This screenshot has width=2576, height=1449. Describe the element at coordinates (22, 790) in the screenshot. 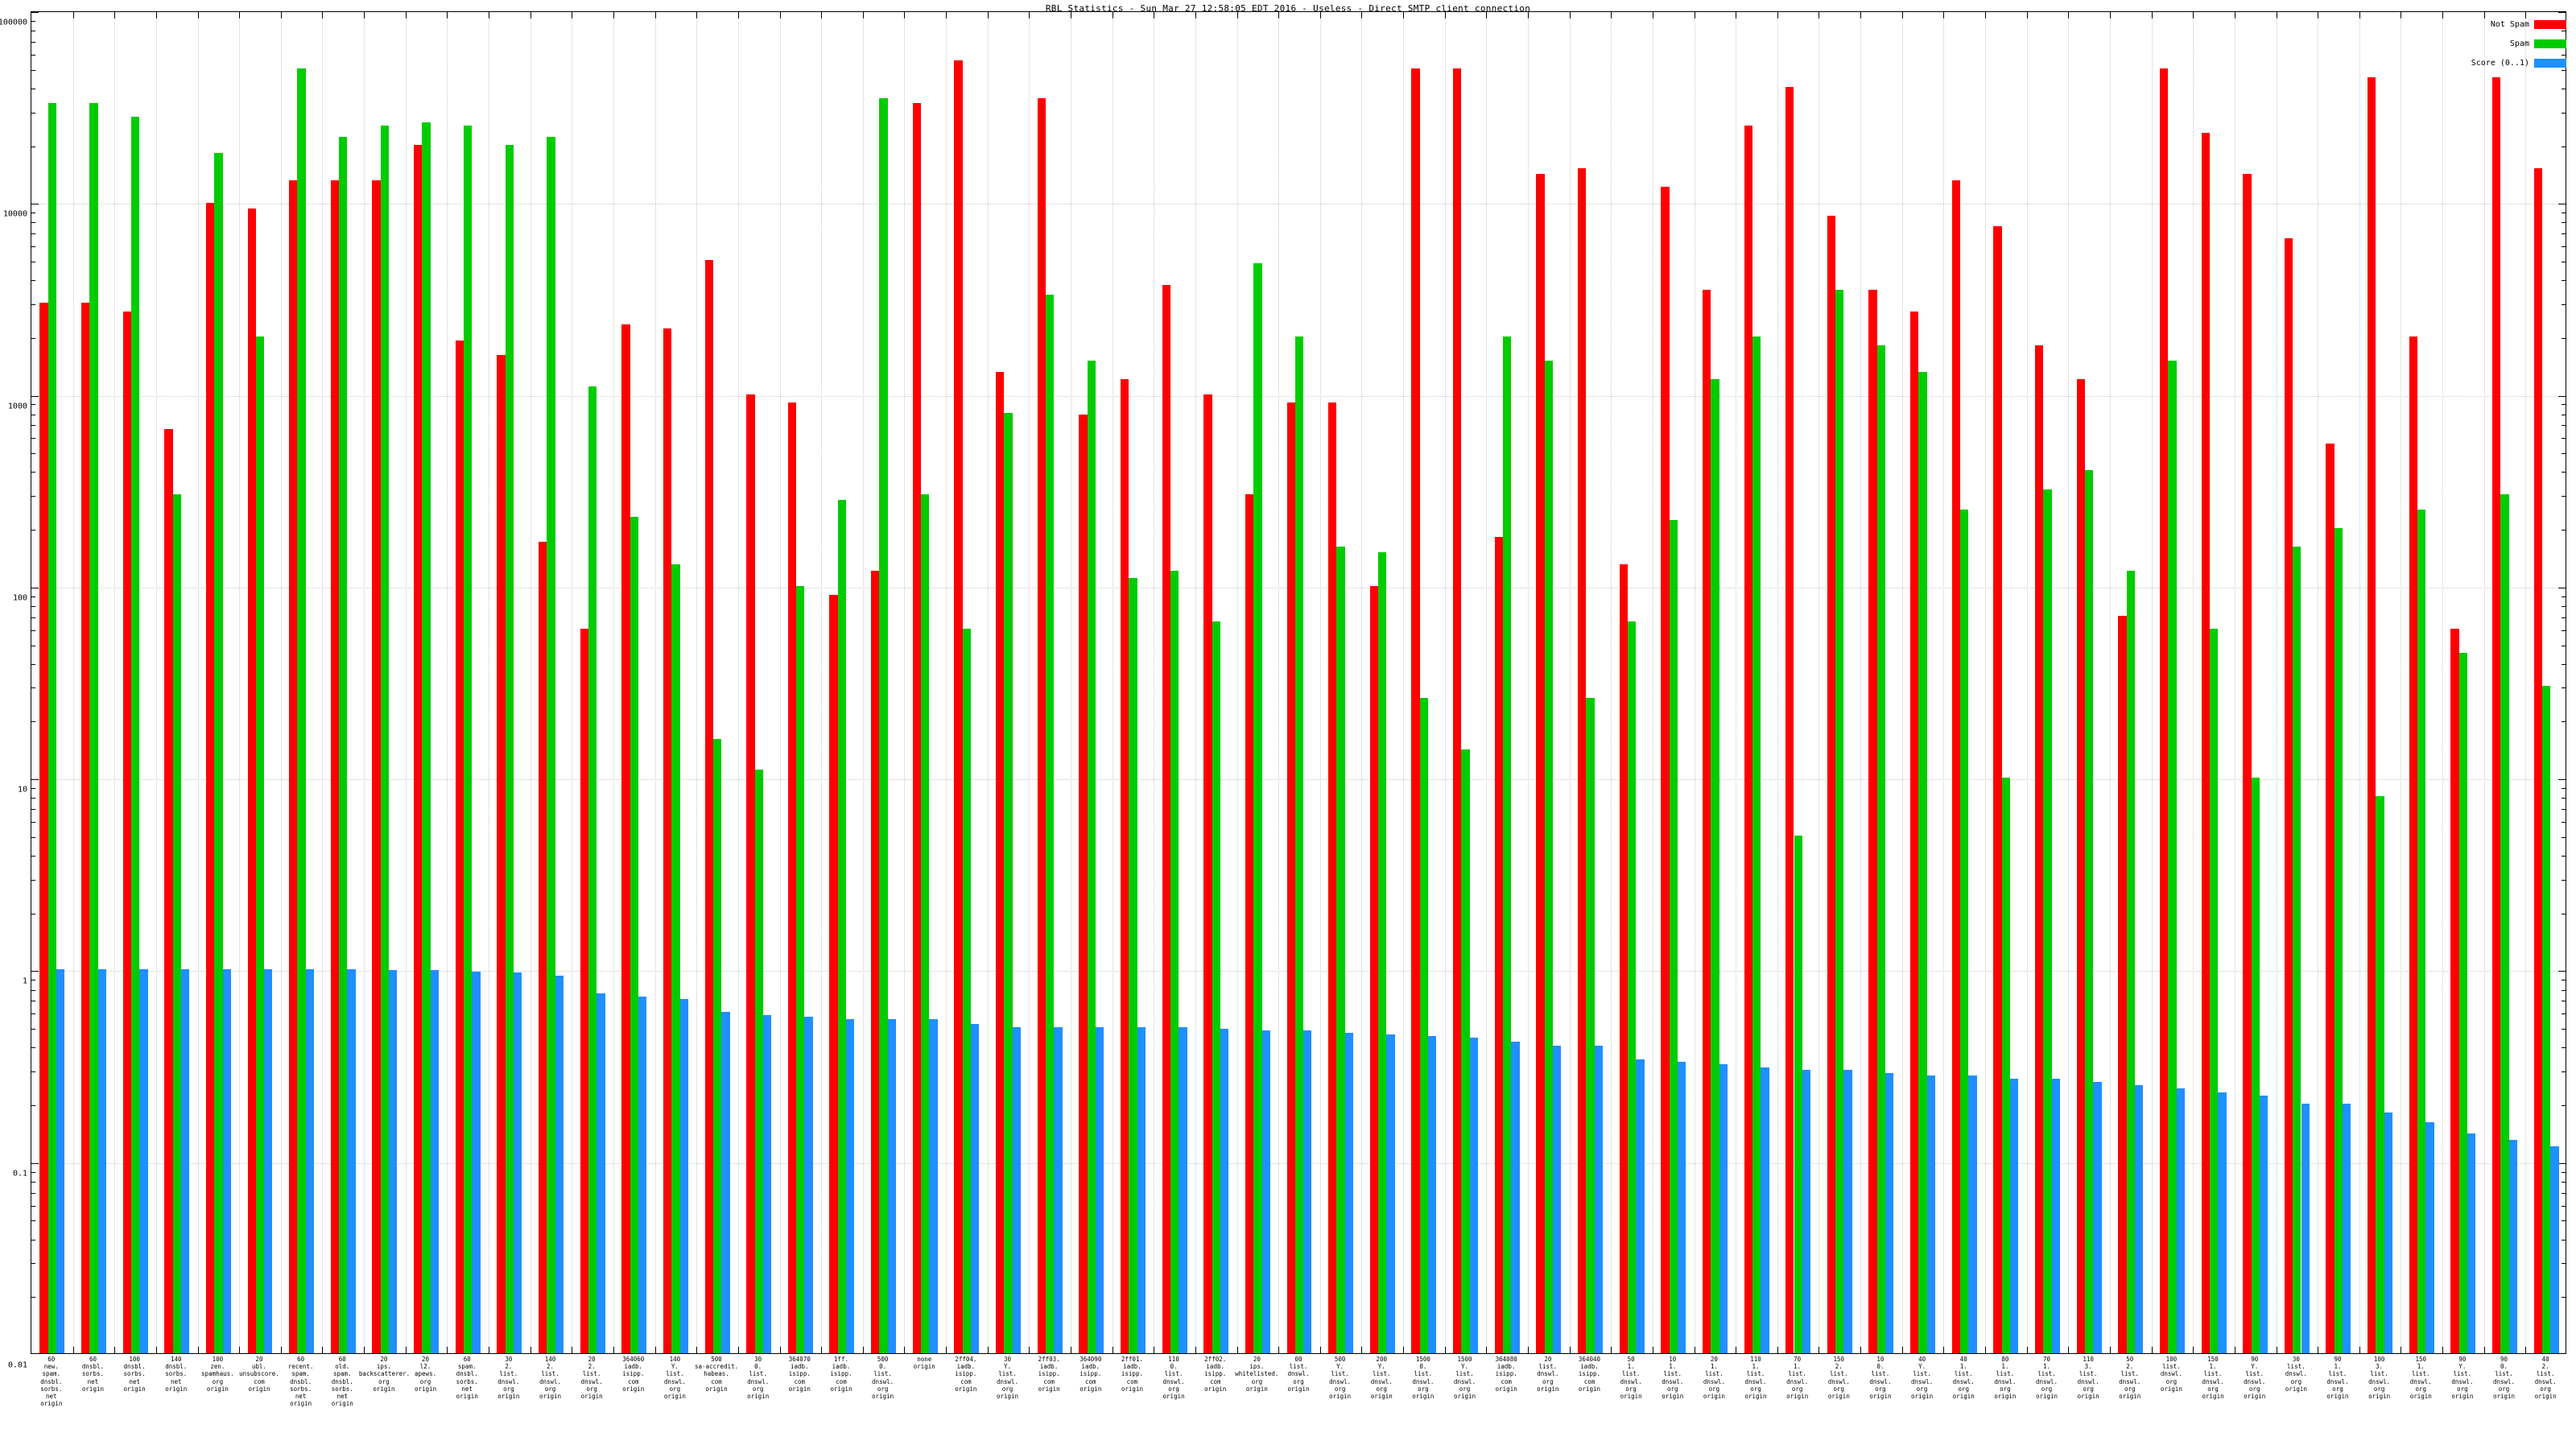

I see `y-axis-tick-label: 10` at that location.